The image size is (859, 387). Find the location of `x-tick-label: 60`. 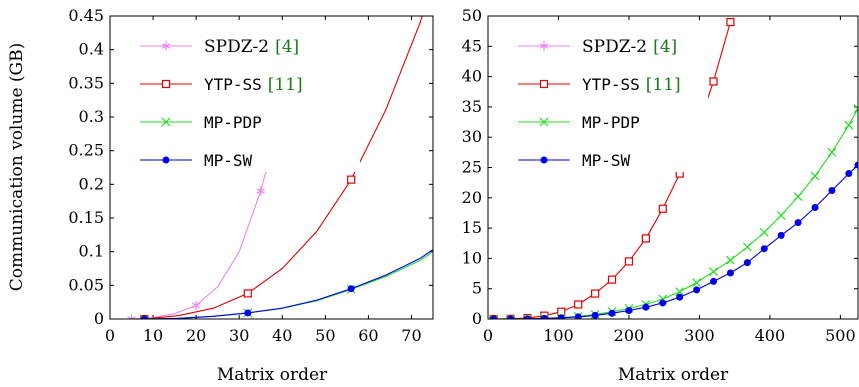

x-tick-label: 60 is located at coordinates (368, 335).